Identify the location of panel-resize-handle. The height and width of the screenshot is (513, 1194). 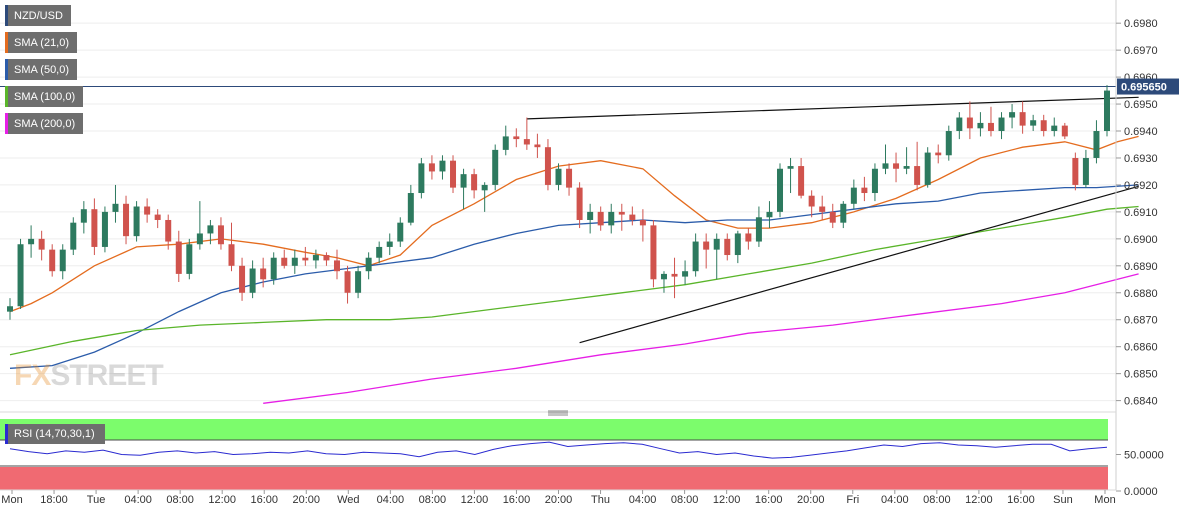
(558, 413).